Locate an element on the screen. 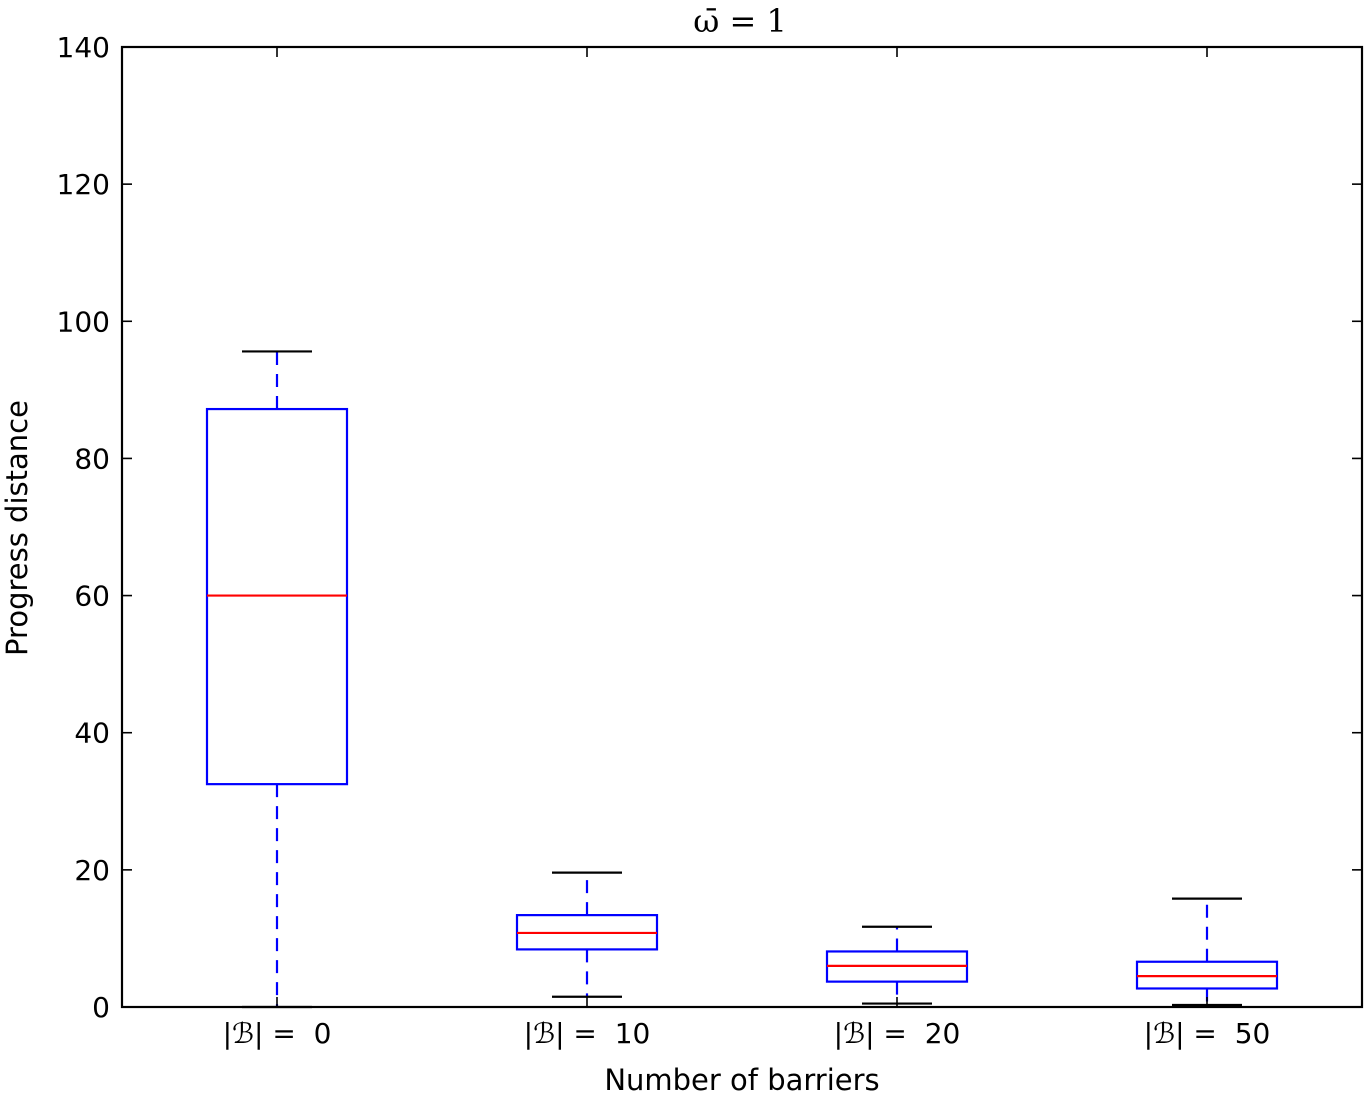 The height and width of the screenshot is (1095, 1367). x-tick-label: |ℬ| = 0 is located at coordinates (277, 1033).